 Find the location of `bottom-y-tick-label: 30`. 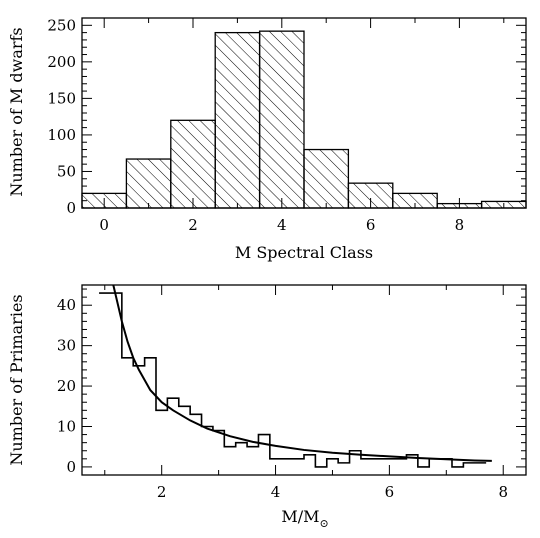

bottom-y-tick-label: 30 is located at coordinates (66, 346).